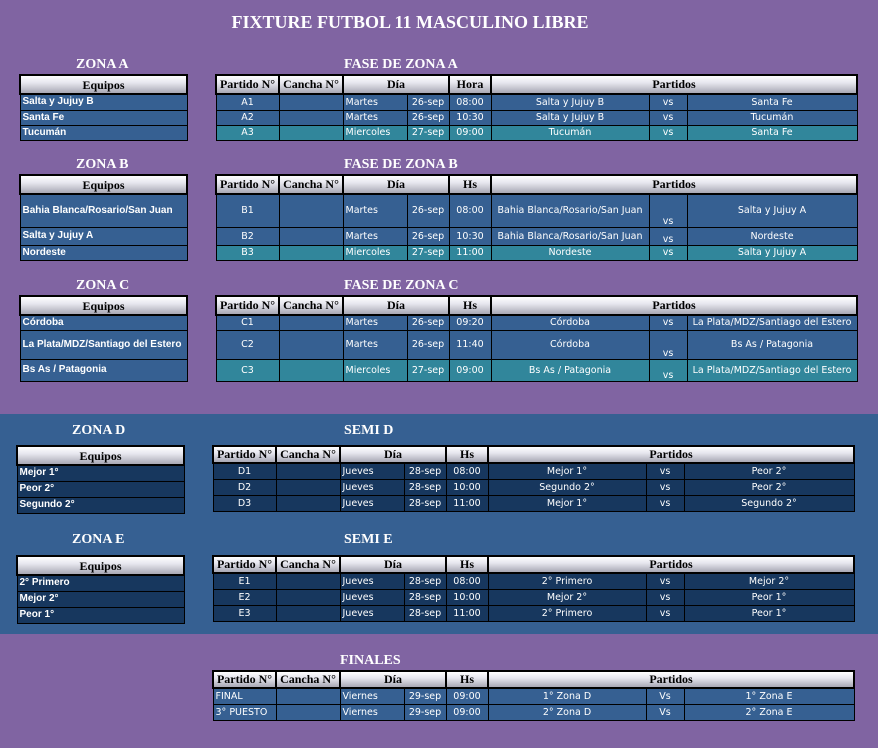  What do you see at coordinates (100, 599) in the screenshot?
I see `team-cell: Mejor 2°` at bounding box center [100, 599].